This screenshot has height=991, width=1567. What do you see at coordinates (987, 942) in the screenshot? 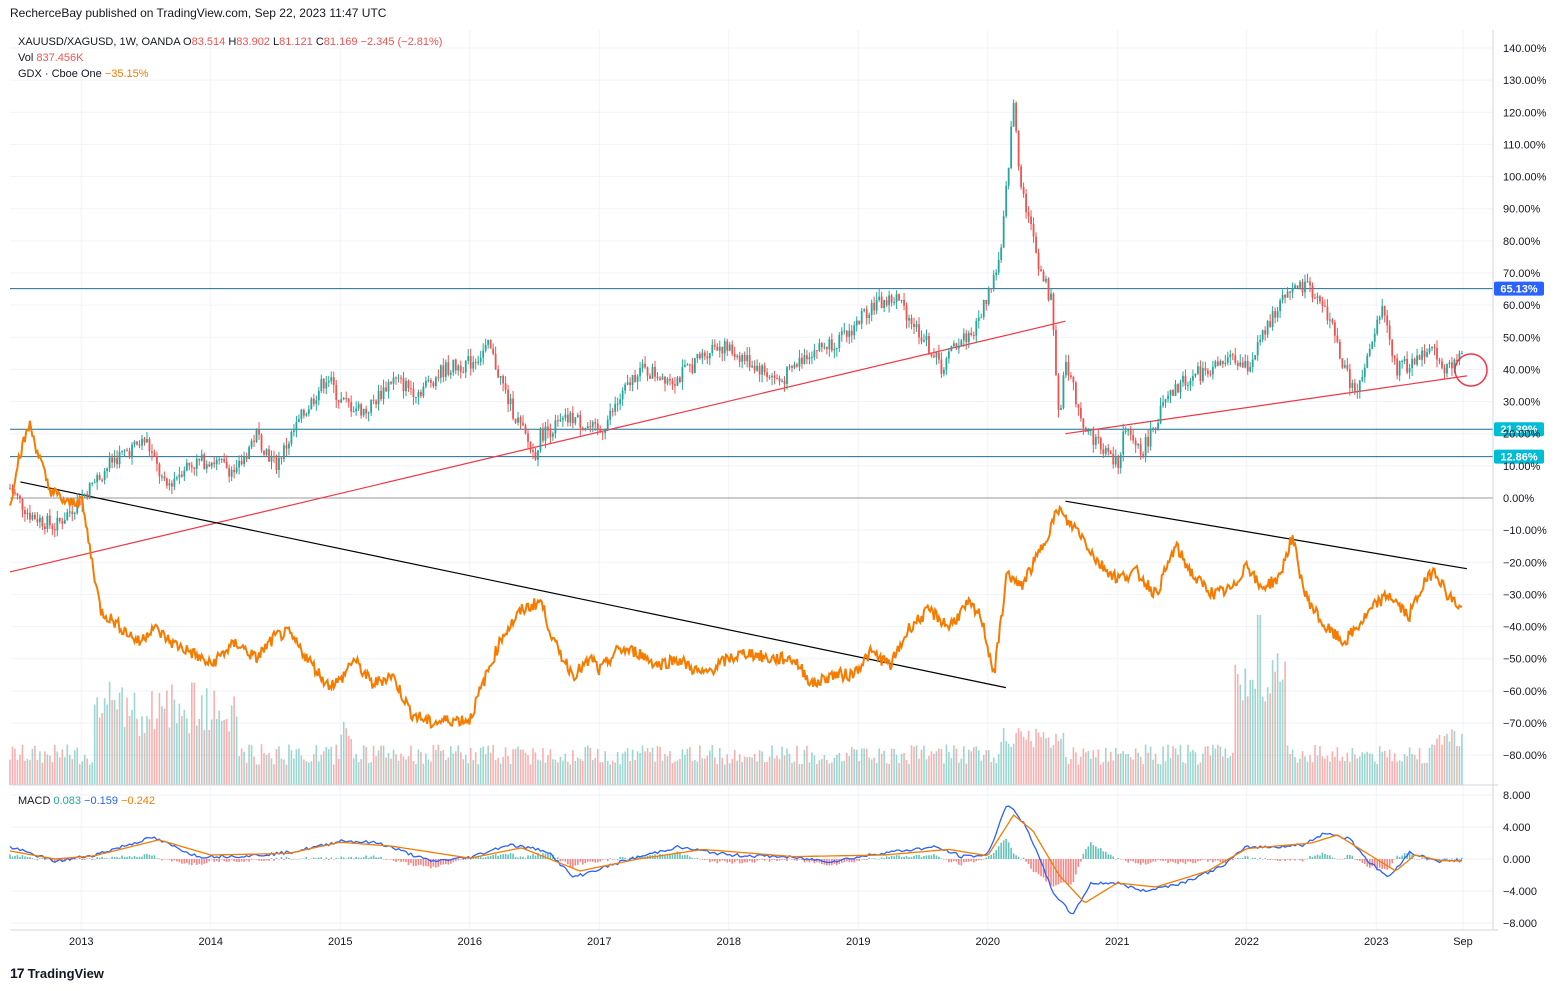
I see `x-tick-label: 2020` at bounding box center [987, 942].